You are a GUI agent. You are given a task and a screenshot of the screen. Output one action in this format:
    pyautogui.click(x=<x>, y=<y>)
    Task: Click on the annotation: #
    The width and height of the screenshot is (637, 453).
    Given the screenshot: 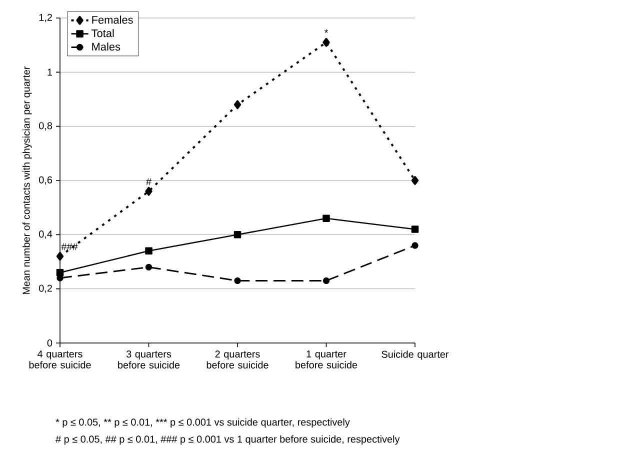 What is the action you would take?
    pyautogui.click(x=149, y=182)
    